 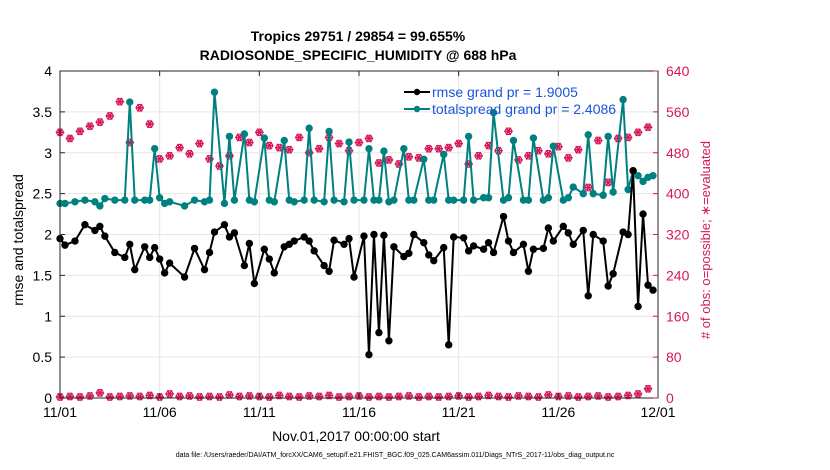 I want to click on y-left-tick-label: 1.5, so click(x=43, y=275).